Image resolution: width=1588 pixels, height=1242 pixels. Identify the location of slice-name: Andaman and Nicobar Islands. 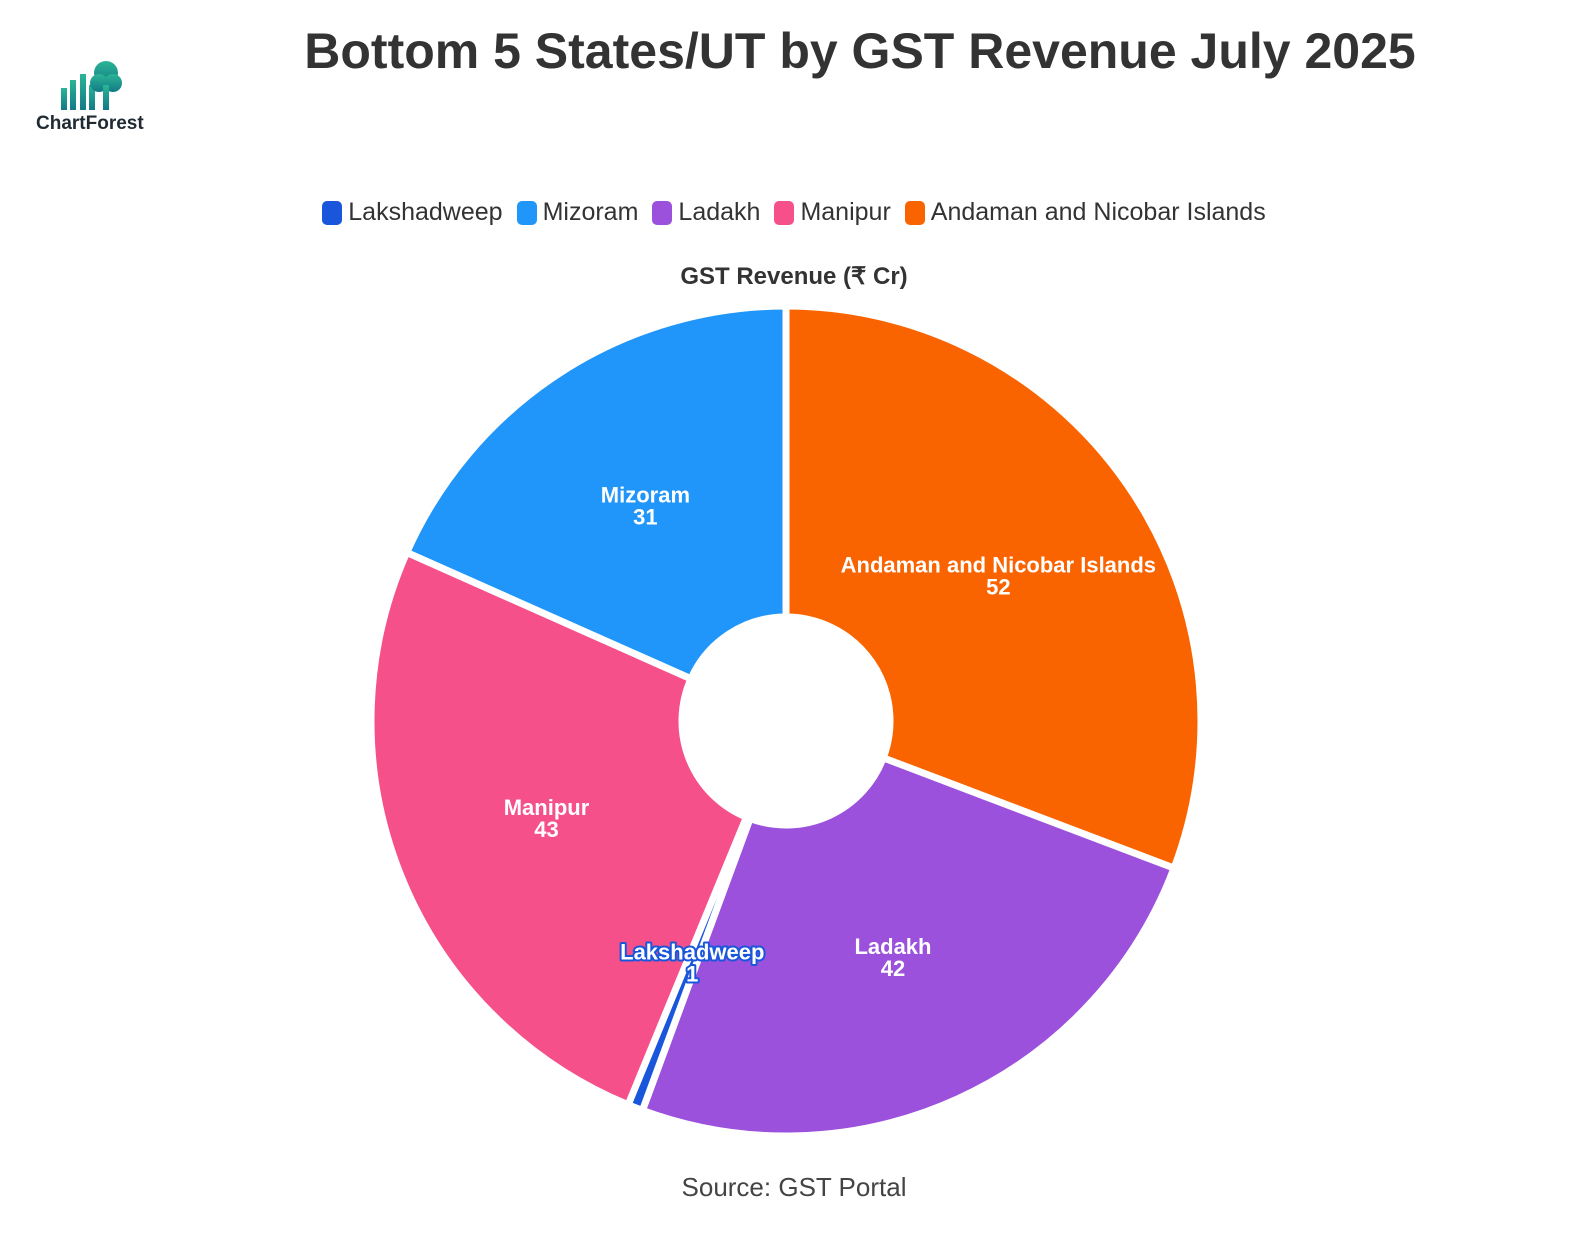
(998, 564).